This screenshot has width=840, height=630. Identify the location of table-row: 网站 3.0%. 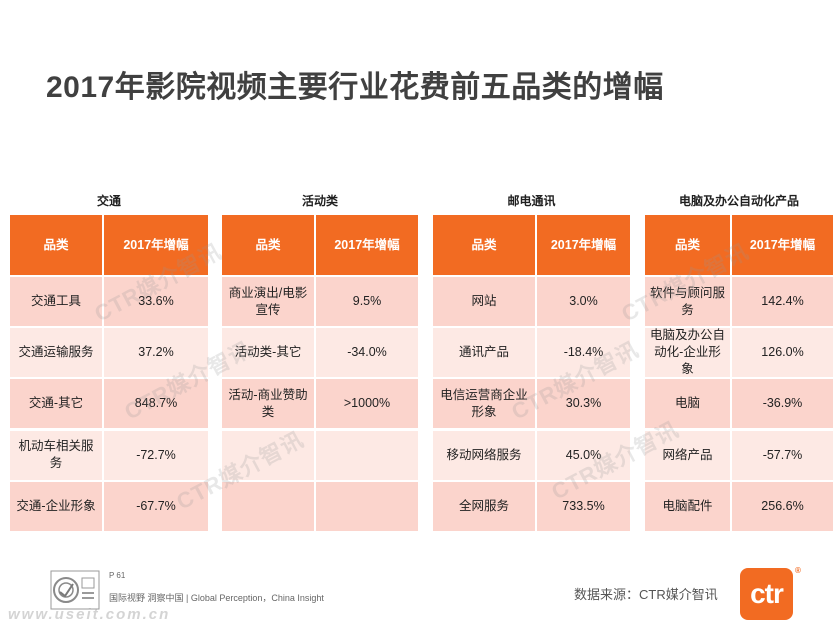
(531, 301).